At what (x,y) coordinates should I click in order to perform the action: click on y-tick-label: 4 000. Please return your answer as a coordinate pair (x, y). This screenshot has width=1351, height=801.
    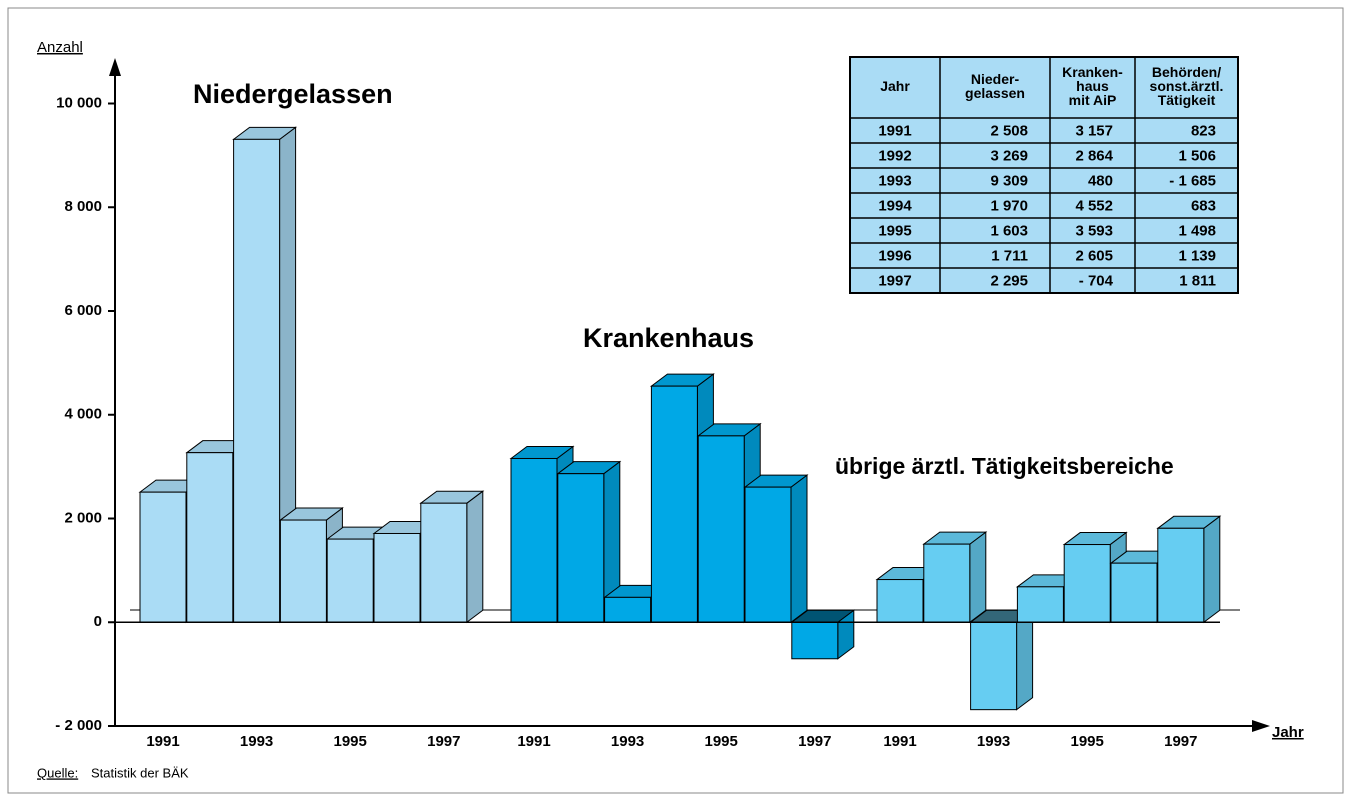
    Looking at the image, I should click on (83, 414).